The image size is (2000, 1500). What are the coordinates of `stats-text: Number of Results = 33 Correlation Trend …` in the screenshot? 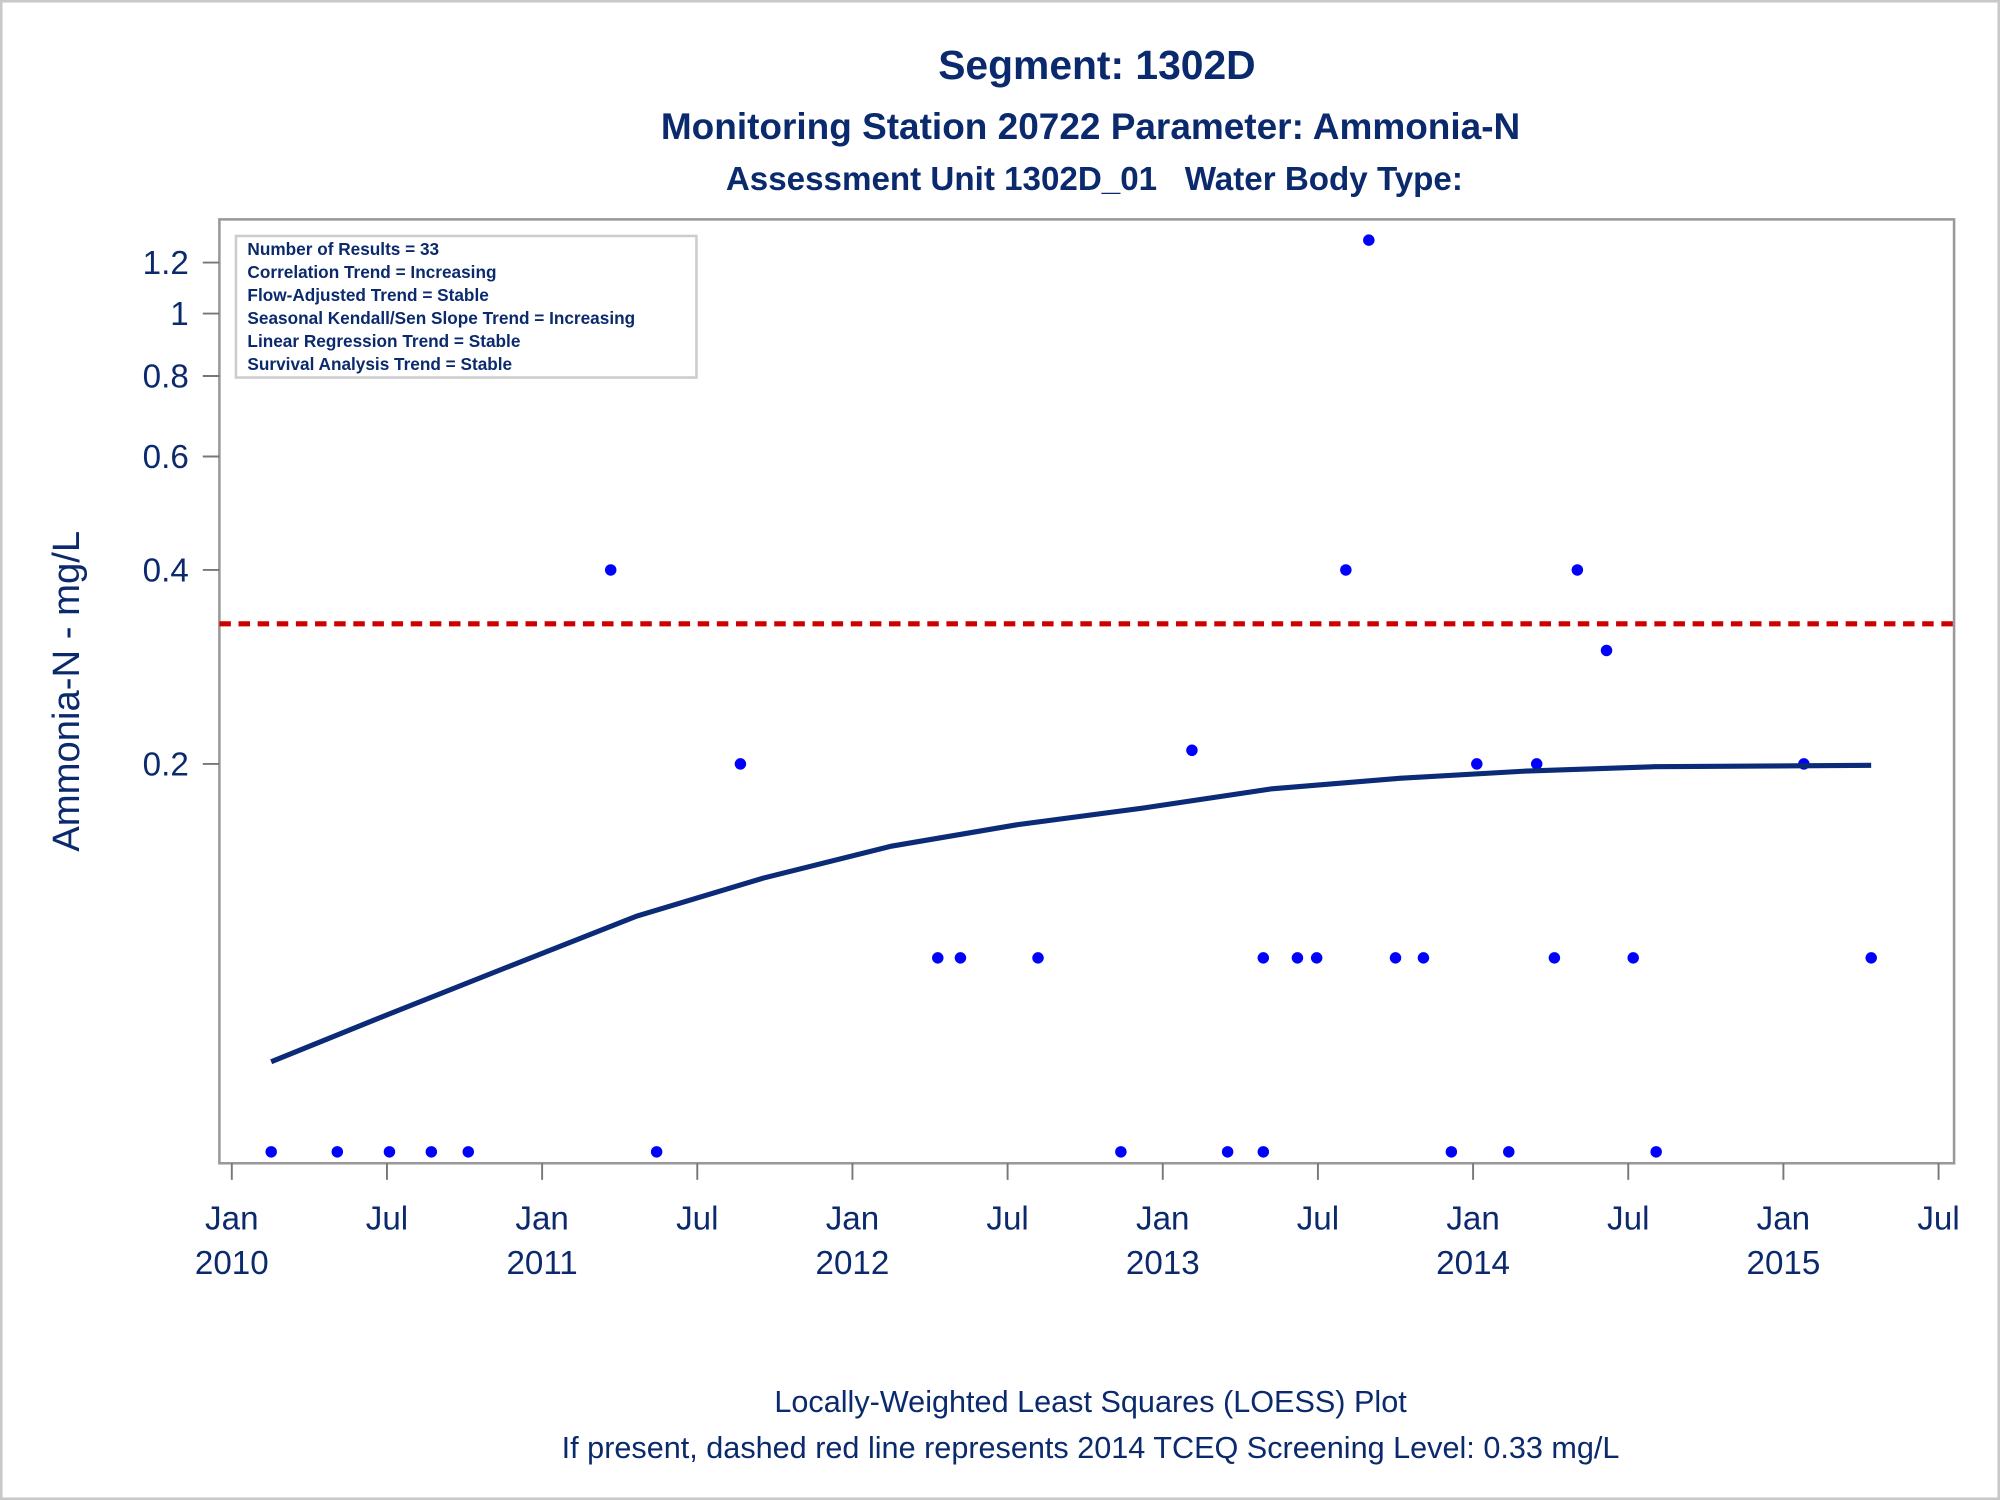 It's located at (441, 306).